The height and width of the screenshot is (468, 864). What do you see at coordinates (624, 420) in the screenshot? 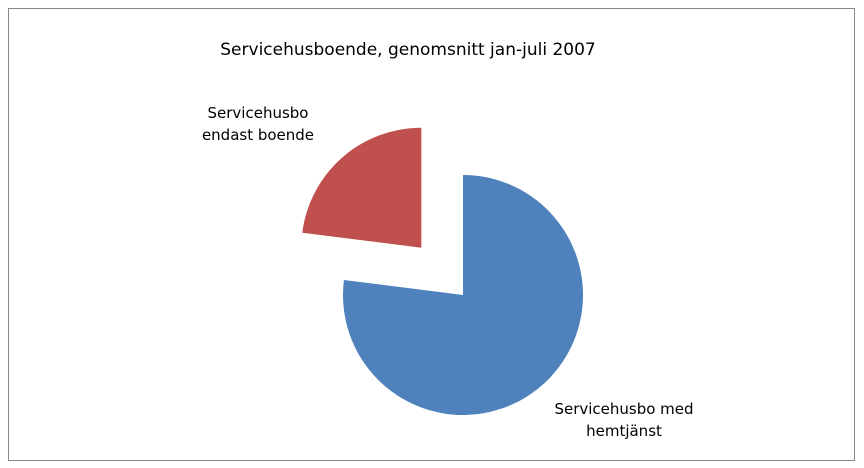
I see `slice-label: Servicehusbo med hemtjänst` at bounding box center [624, 420].